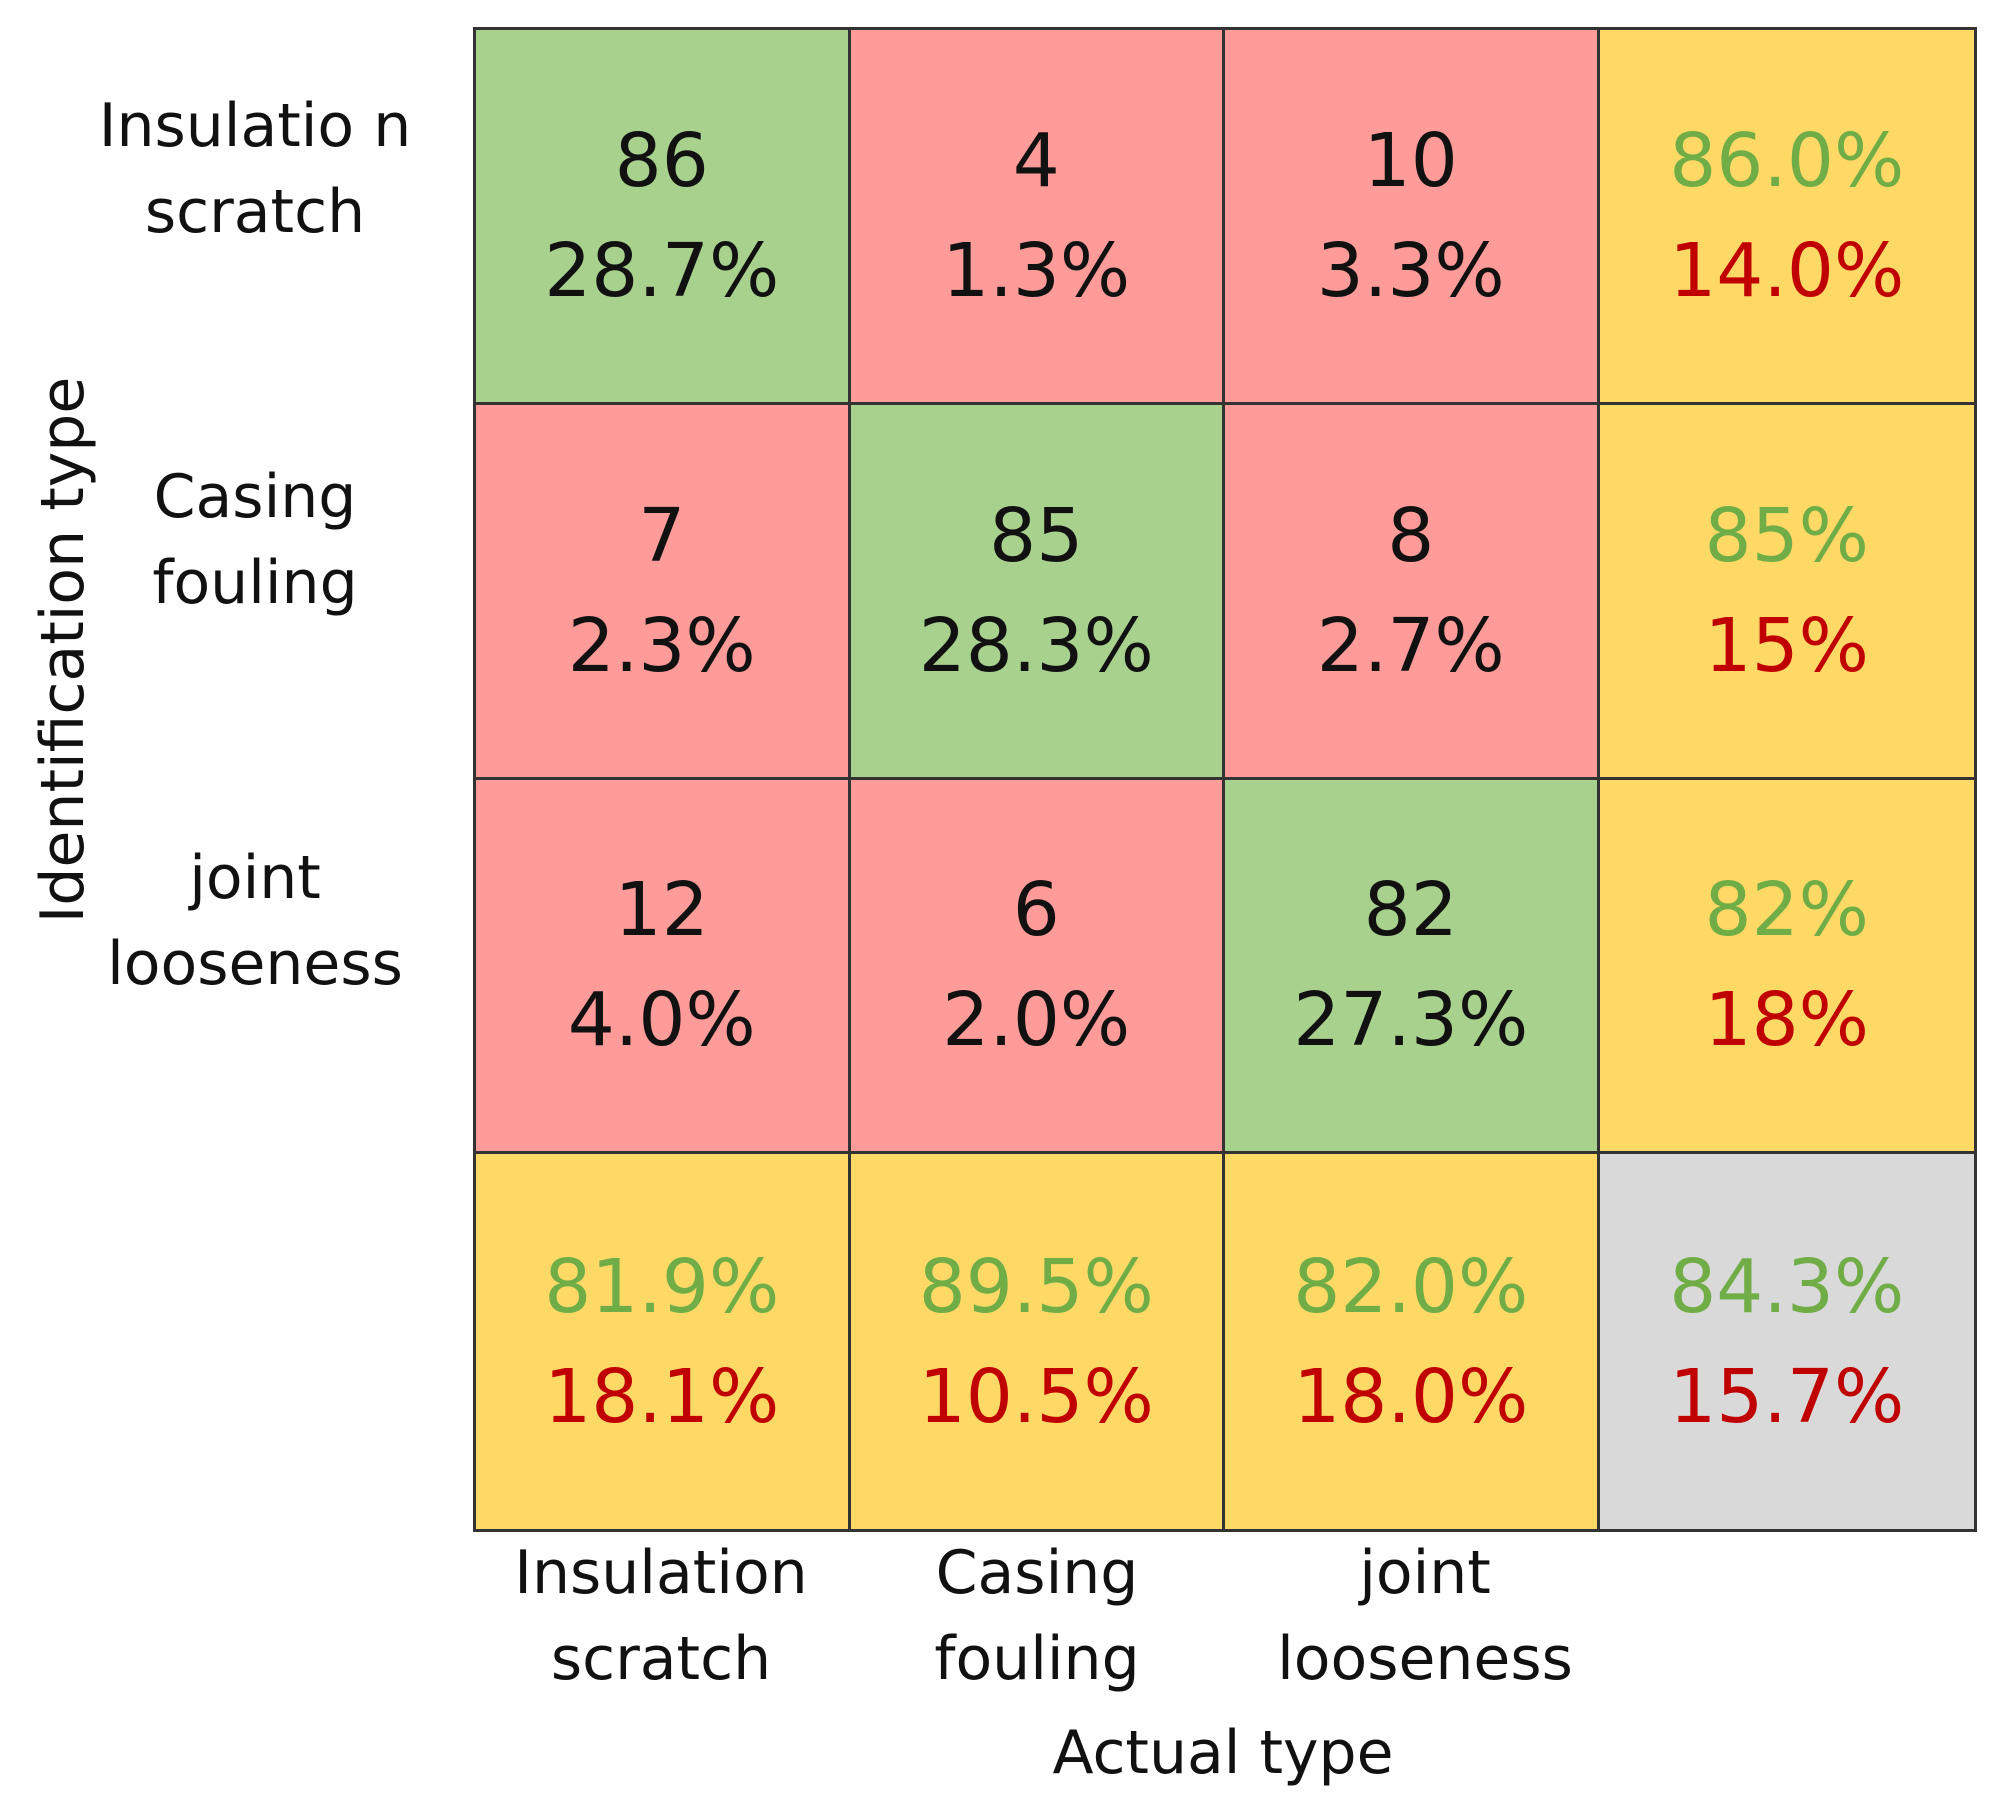 The height and width of the screenshot is (1803, 1994). Describe the element at coordinates (255, 169) in the screenshot. I see `row-label-insulation-scratch: Insulatio n scratch` at that location.